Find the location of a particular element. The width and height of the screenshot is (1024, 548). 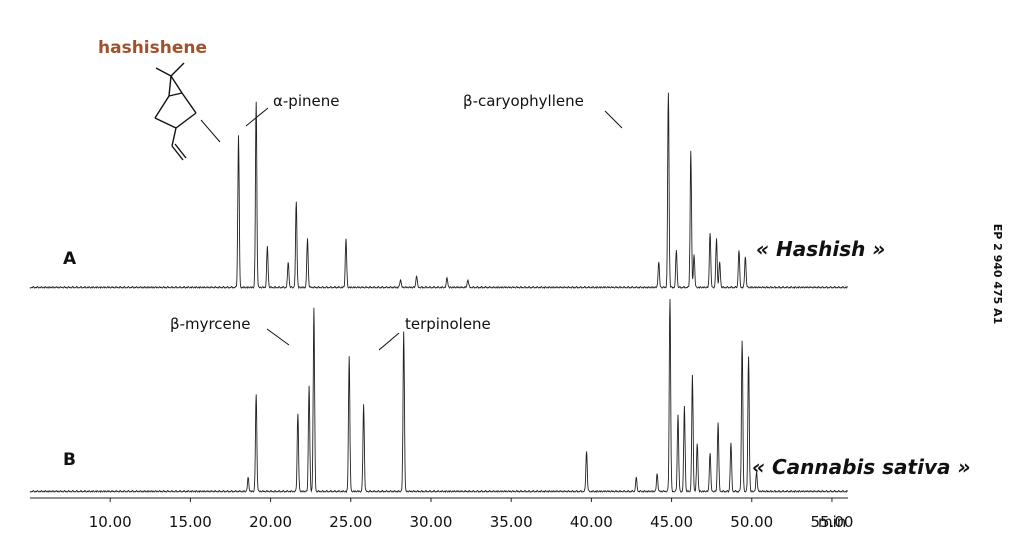

x-axis-unit: min is located at coordinates (832, 522).